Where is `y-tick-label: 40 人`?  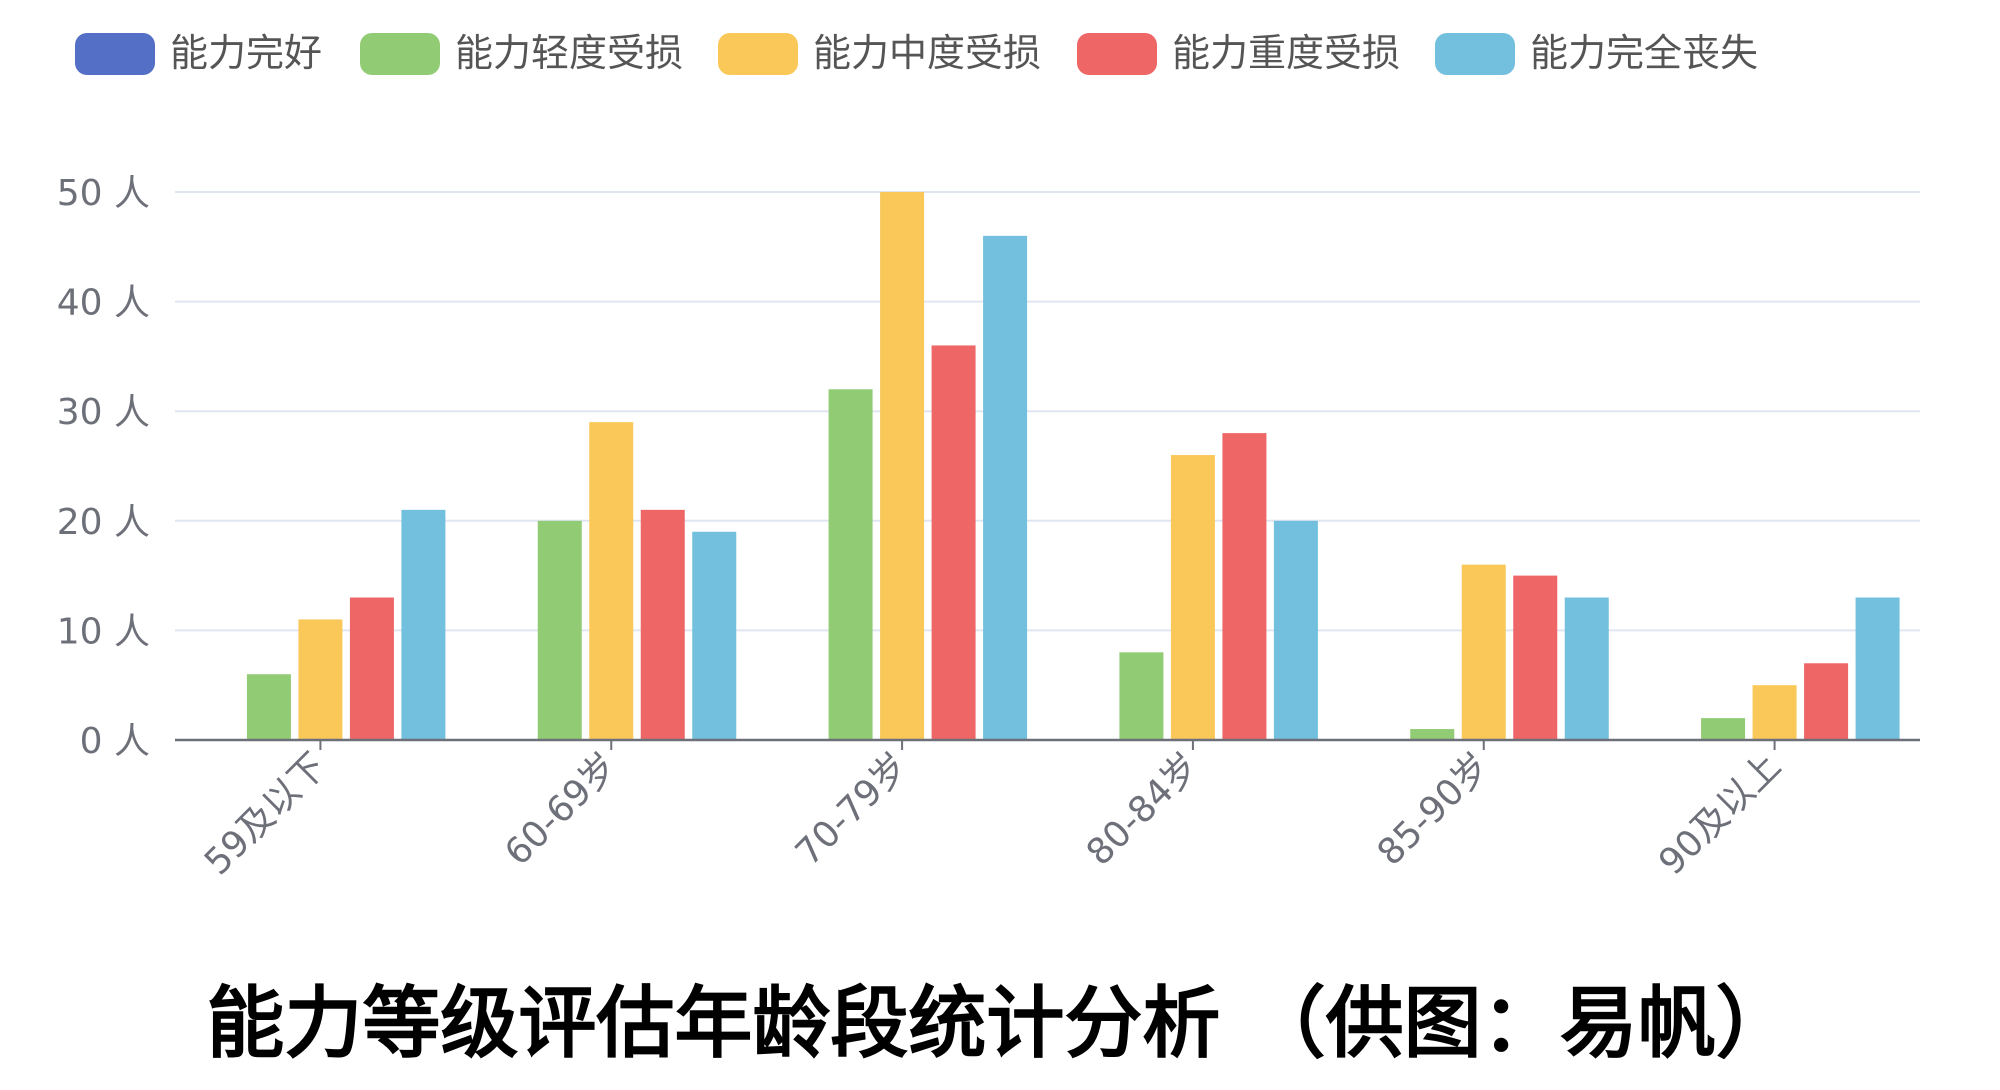
y-tick-label: 40 人 is located at coordinates (103, 303).